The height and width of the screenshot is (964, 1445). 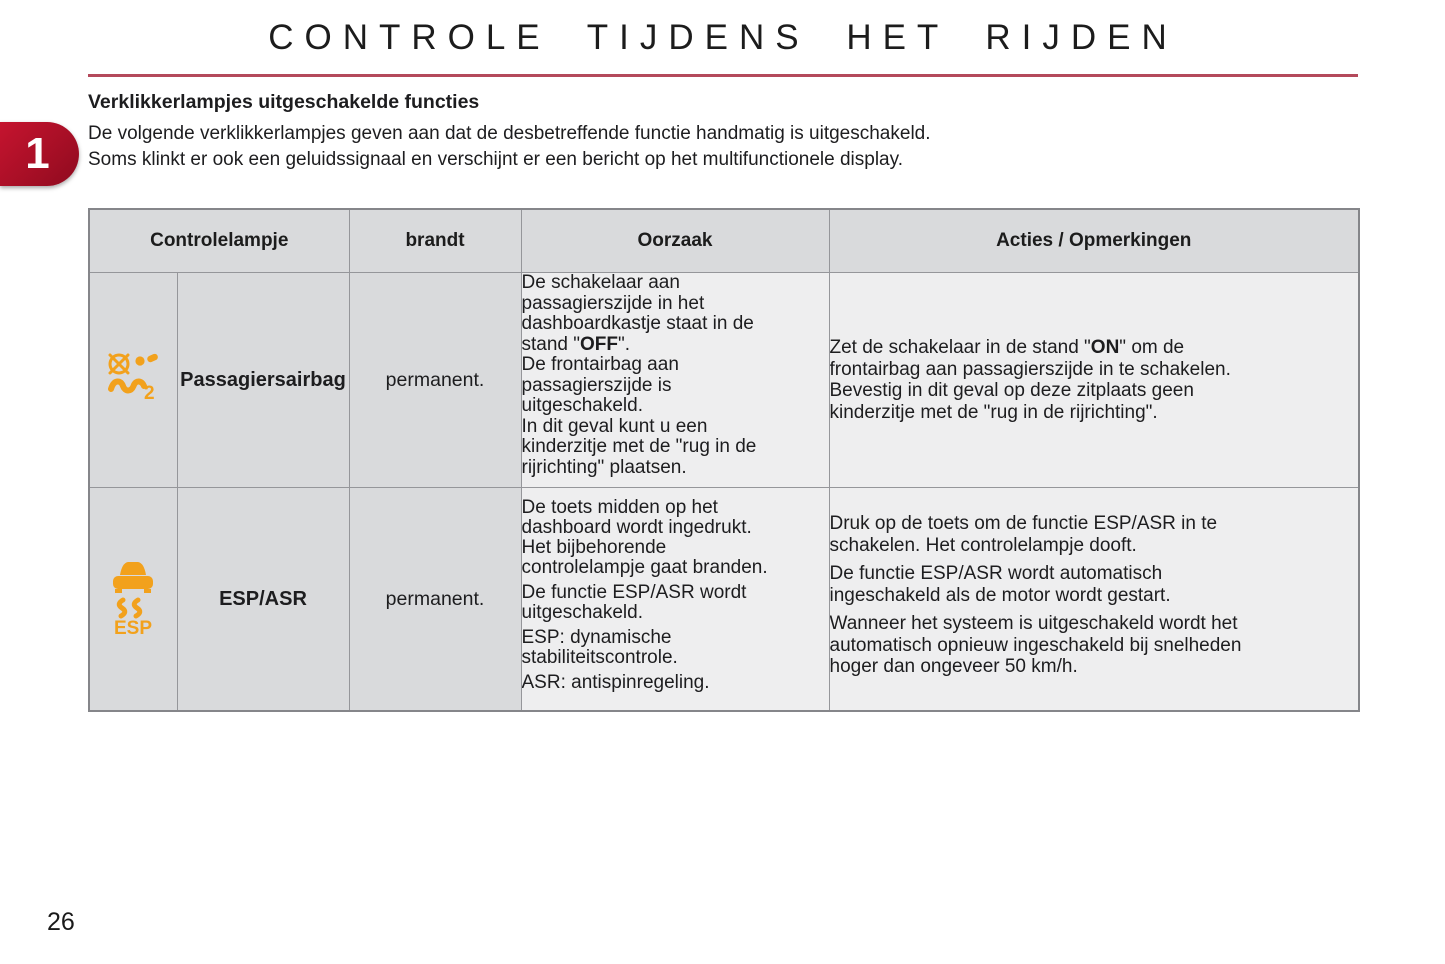 I want to click on esp-asr-off-icon: ESP, so click(x=133, y=600).